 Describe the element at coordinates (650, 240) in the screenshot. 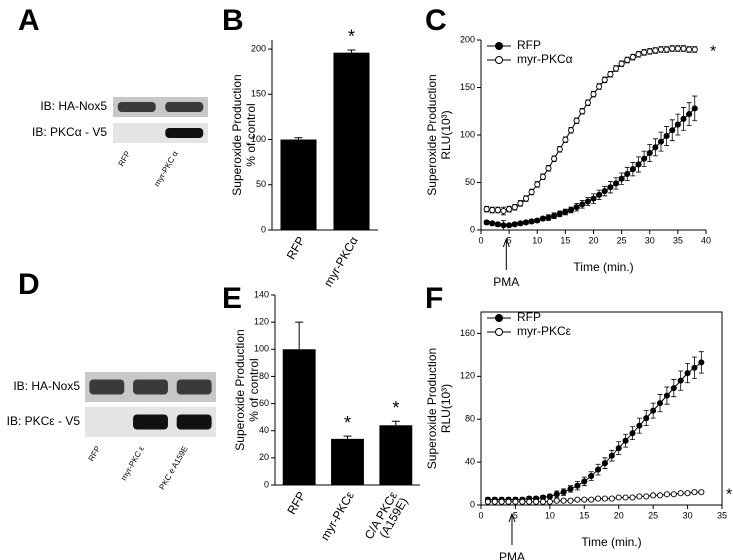

I see `x-tick-label: 30` at that location.